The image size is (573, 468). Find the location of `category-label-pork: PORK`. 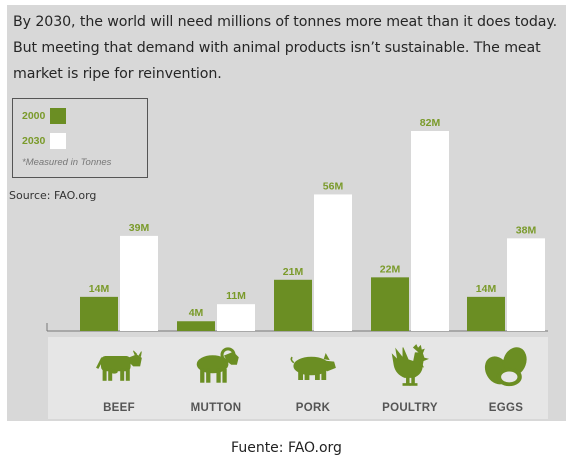

category-label-pork: PORK is located at coordinates (313, 408).